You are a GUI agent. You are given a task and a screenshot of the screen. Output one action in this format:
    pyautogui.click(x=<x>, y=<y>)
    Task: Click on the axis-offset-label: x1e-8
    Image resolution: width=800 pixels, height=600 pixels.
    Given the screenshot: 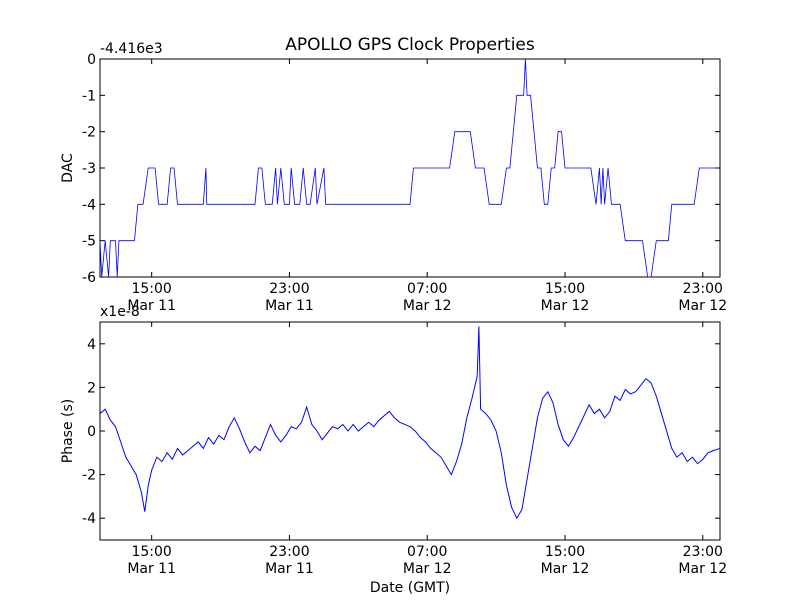 What is the action you would take?
    pyautogui.click(x=120, y=312)
    